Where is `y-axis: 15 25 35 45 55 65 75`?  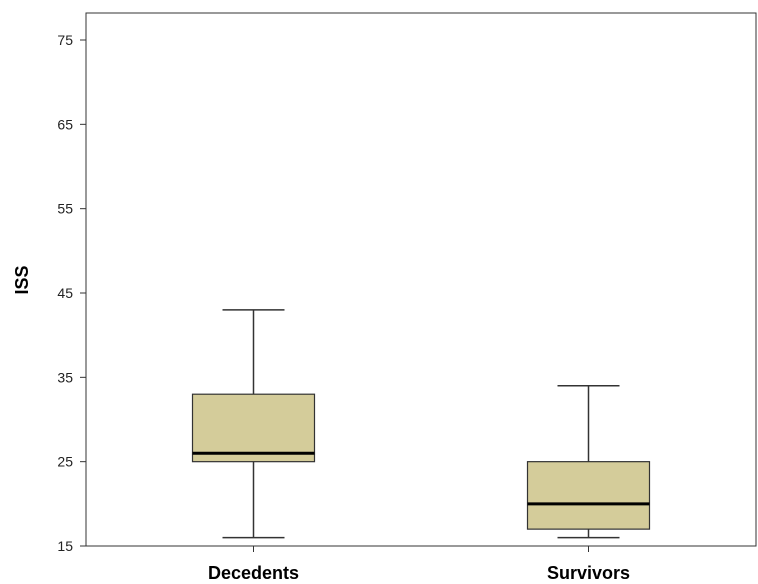
y-axis: 15 25 35 45 55 65 75 is located at coordinates (71, 293).